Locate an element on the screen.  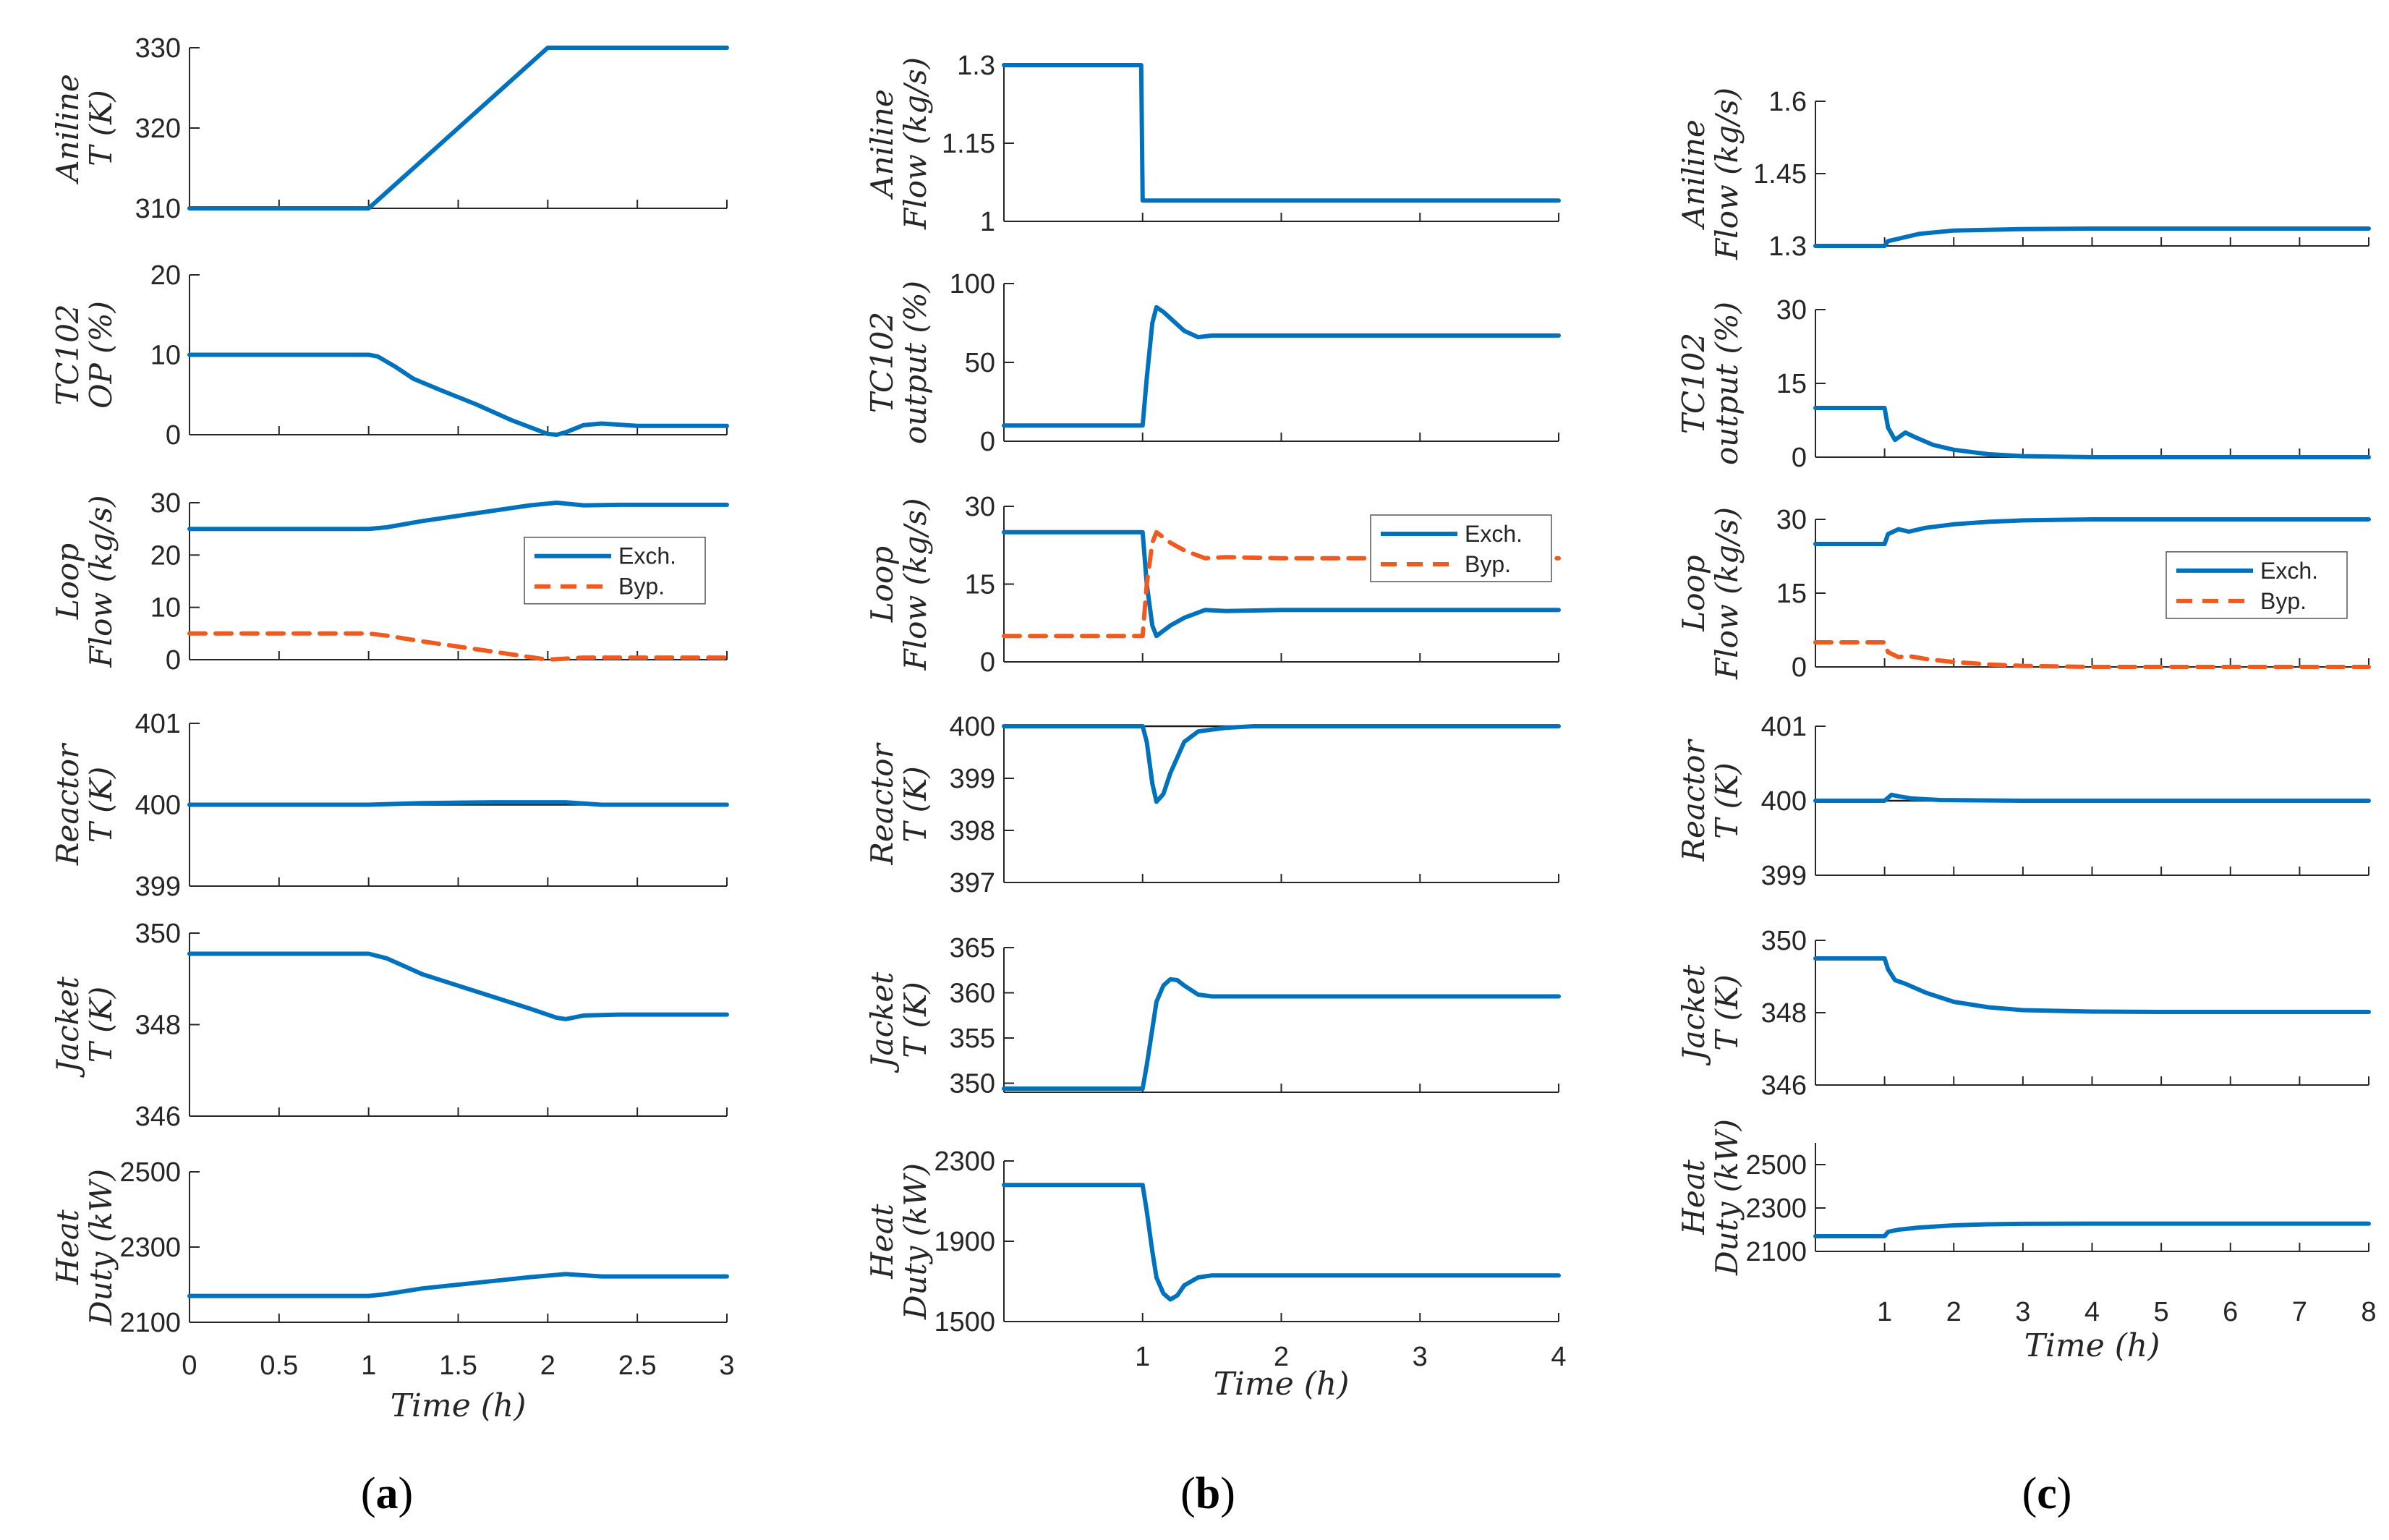
x-tick-label: 0.5 is located at coordinates (279, 1365).